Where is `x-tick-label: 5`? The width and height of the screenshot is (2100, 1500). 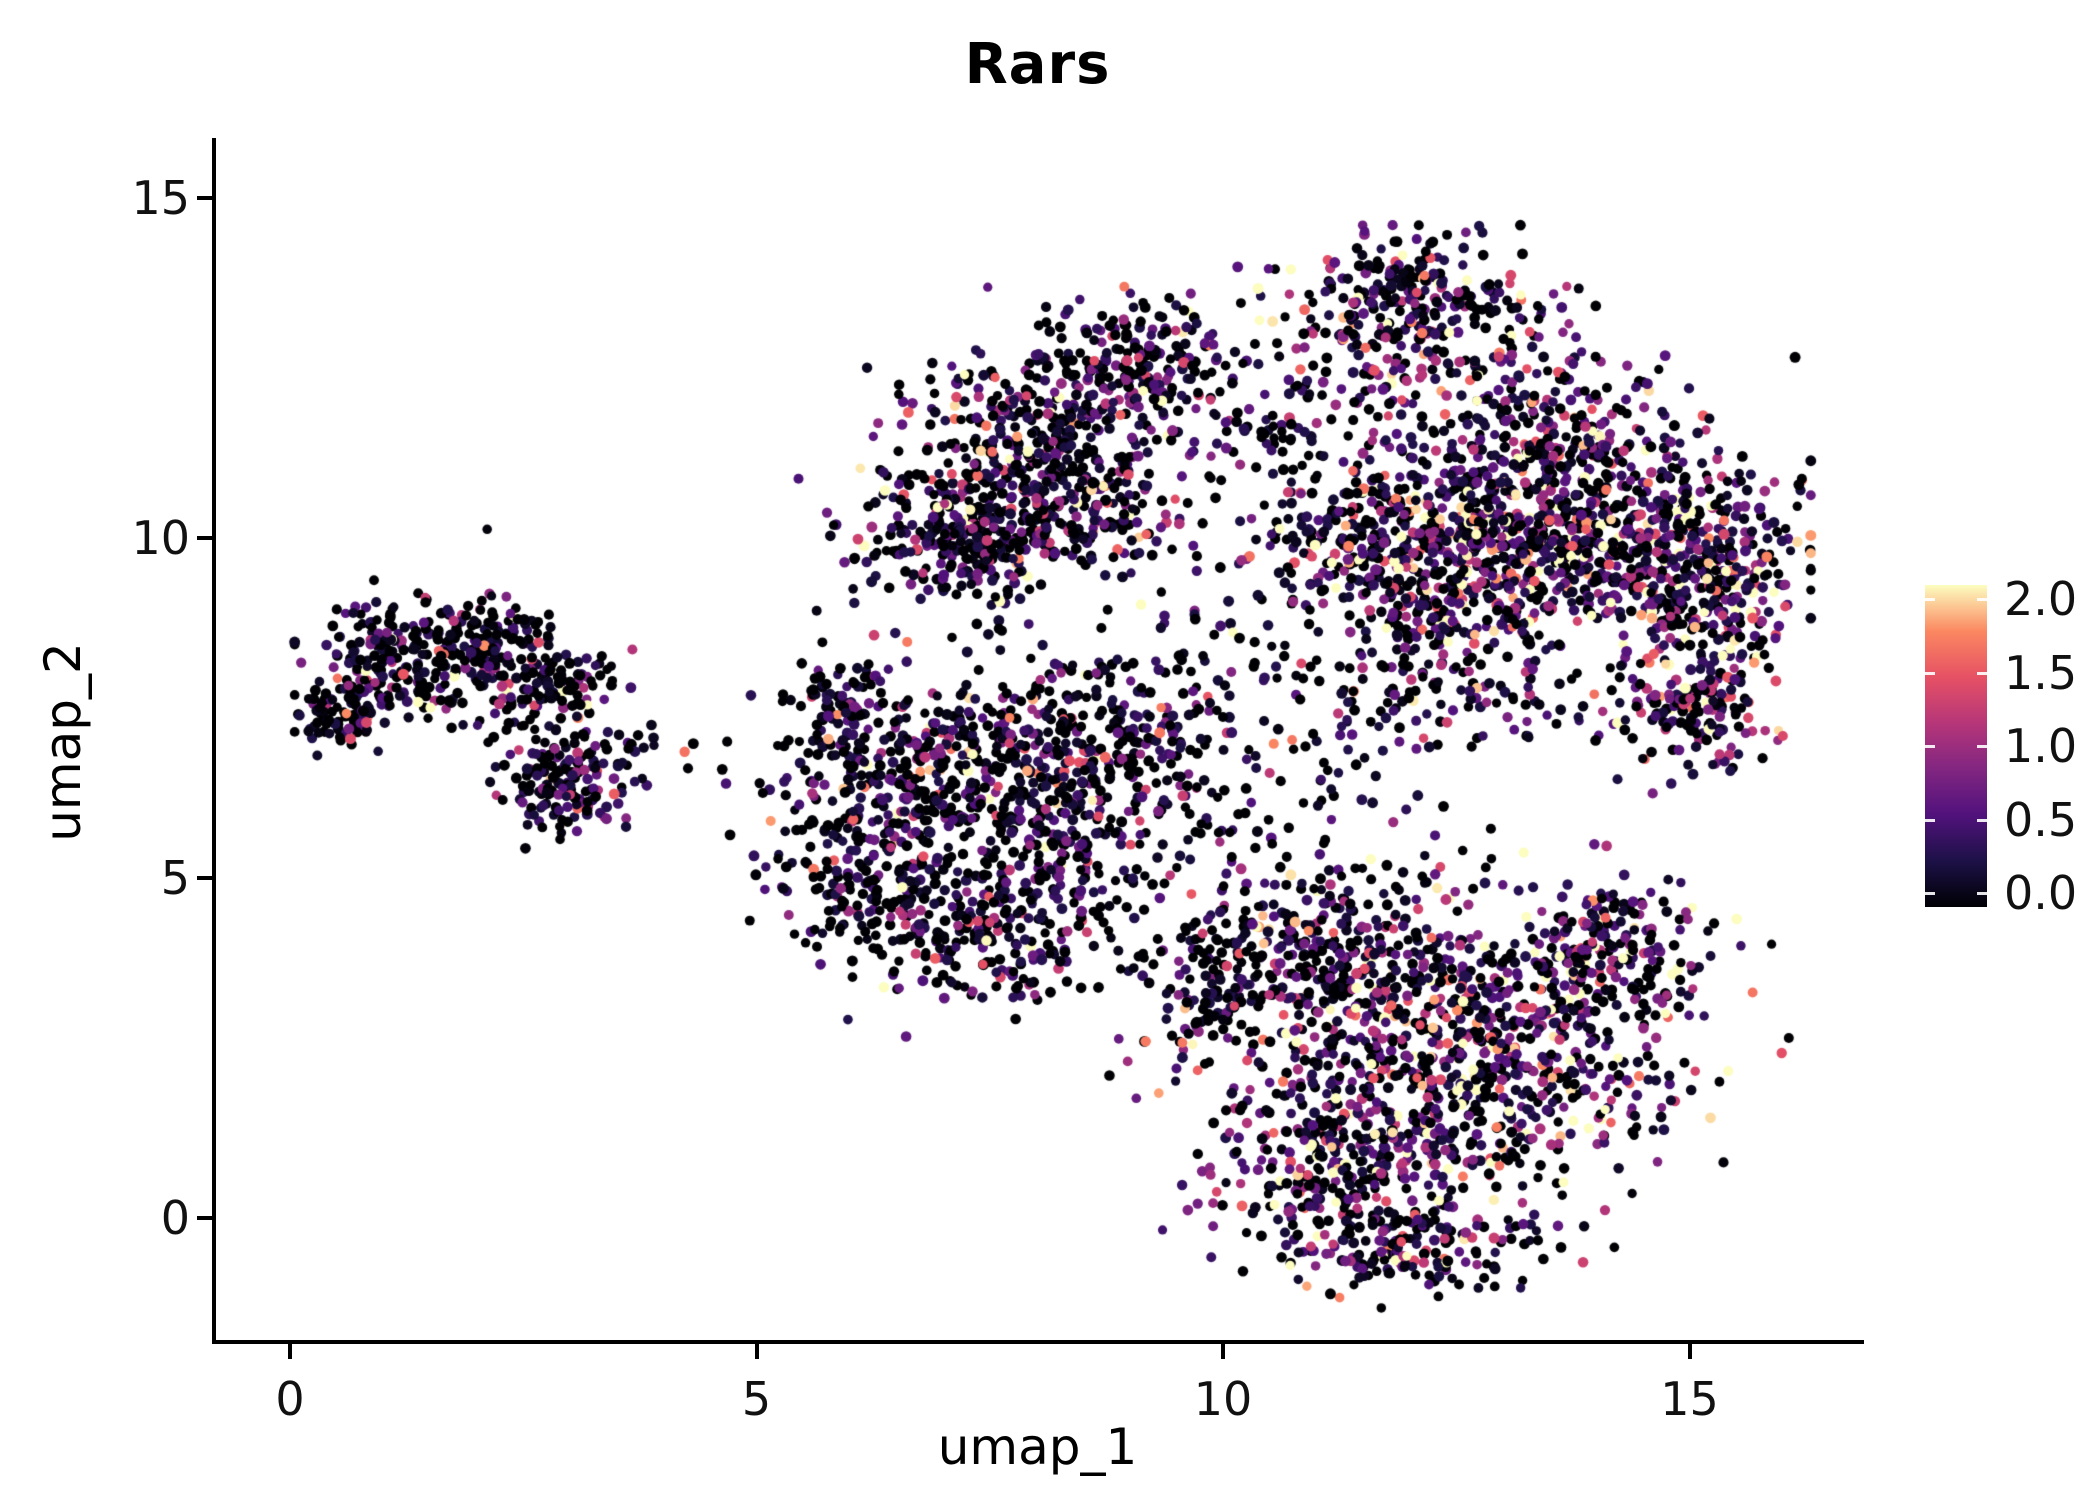
x-tick-label: 5 is located at coordinates (756, 1399).